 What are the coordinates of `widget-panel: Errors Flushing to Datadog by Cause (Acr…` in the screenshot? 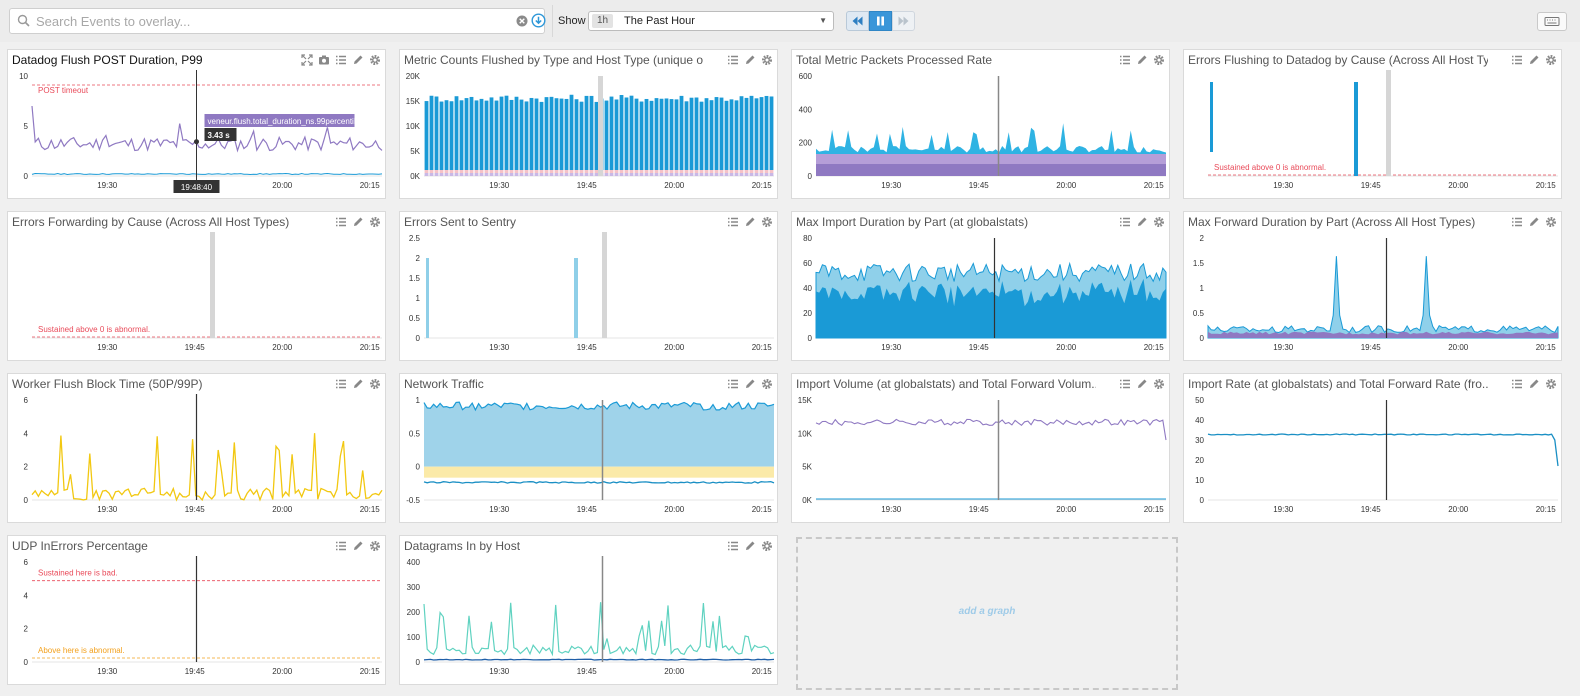 It's located at (1372, 124).